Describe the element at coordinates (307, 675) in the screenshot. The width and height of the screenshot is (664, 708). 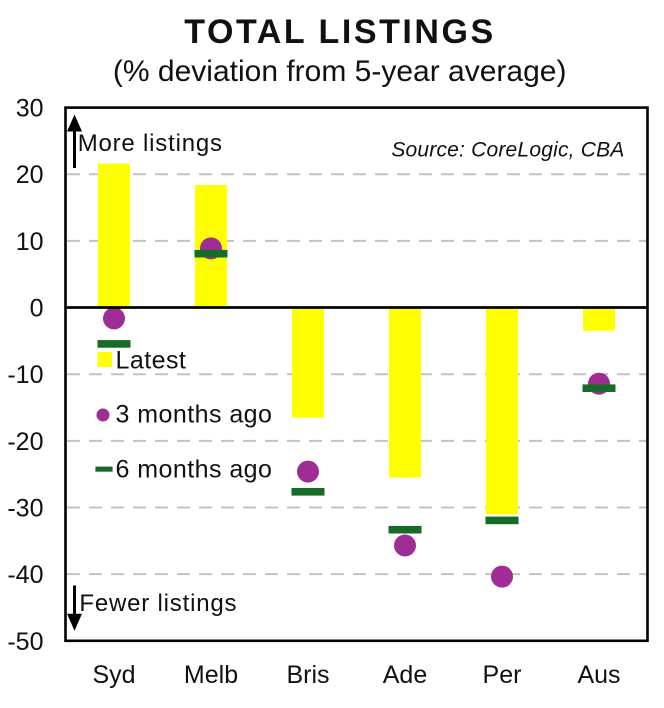
I see `svg-text: Bris` at that location.